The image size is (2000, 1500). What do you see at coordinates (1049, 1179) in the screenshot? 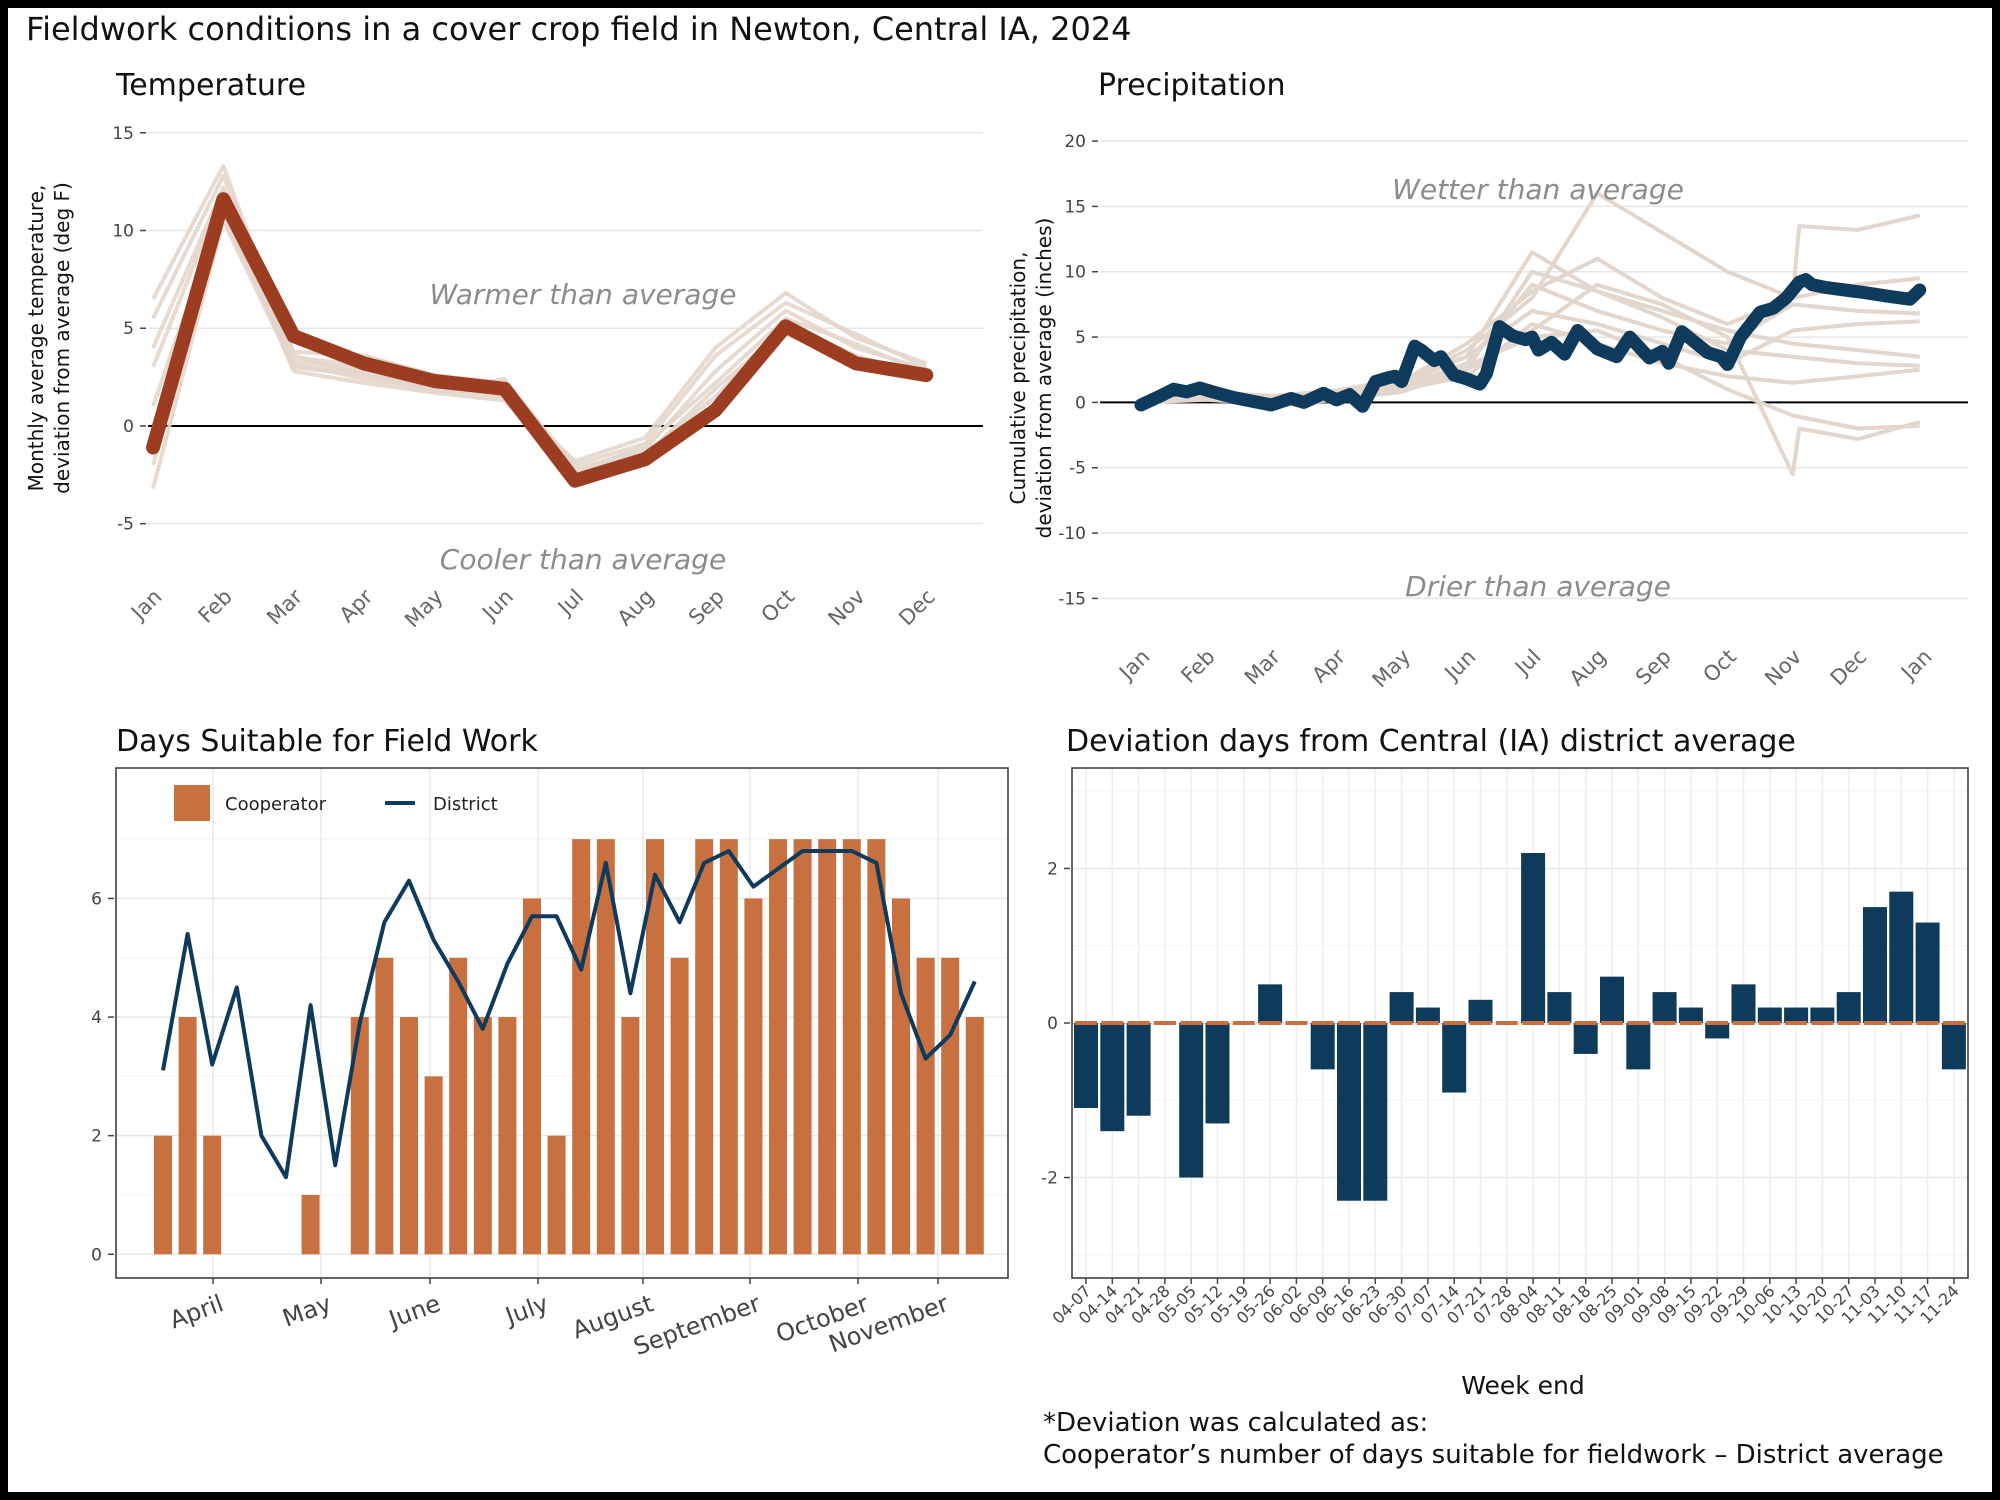
I see `deviation-ytick-label: -2` at bounding box center [1049, 1179].